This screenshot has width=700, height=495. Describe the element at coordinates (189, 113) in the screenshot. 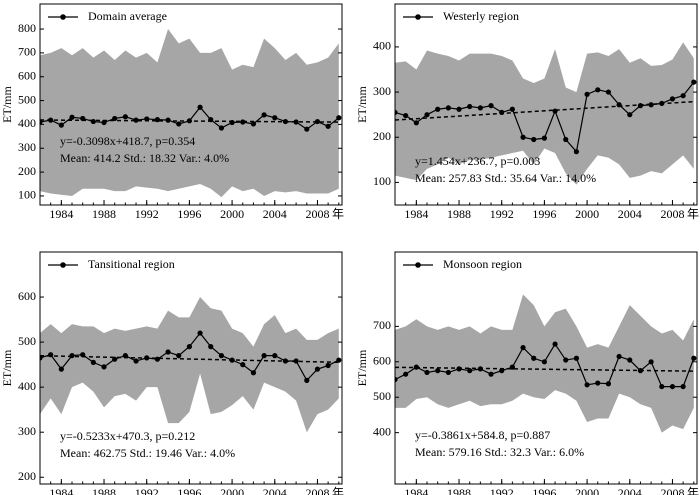

I see `range-band` at that location.